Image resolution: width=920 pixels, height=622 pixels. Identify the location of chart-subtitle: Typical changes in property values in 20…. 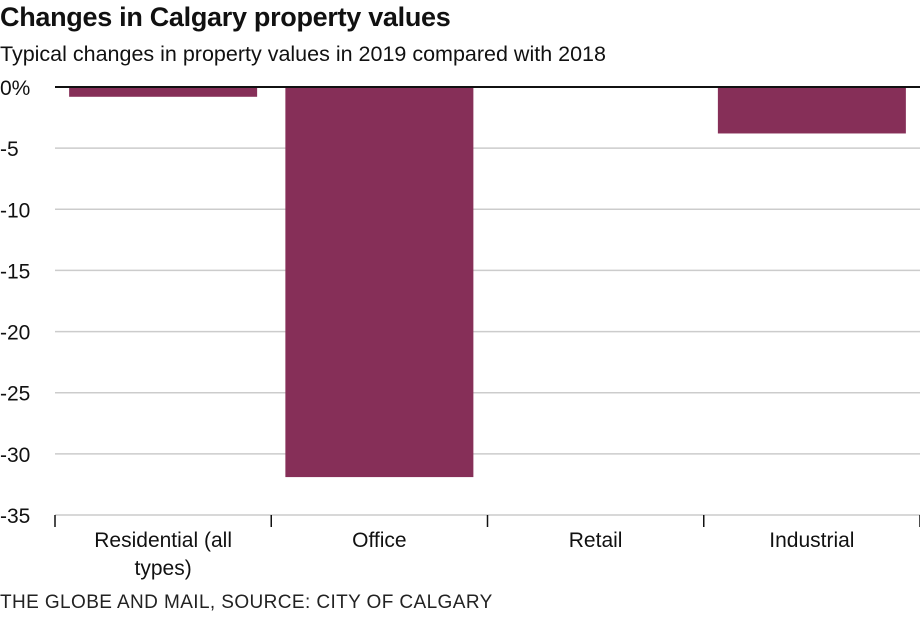
(303, 54).